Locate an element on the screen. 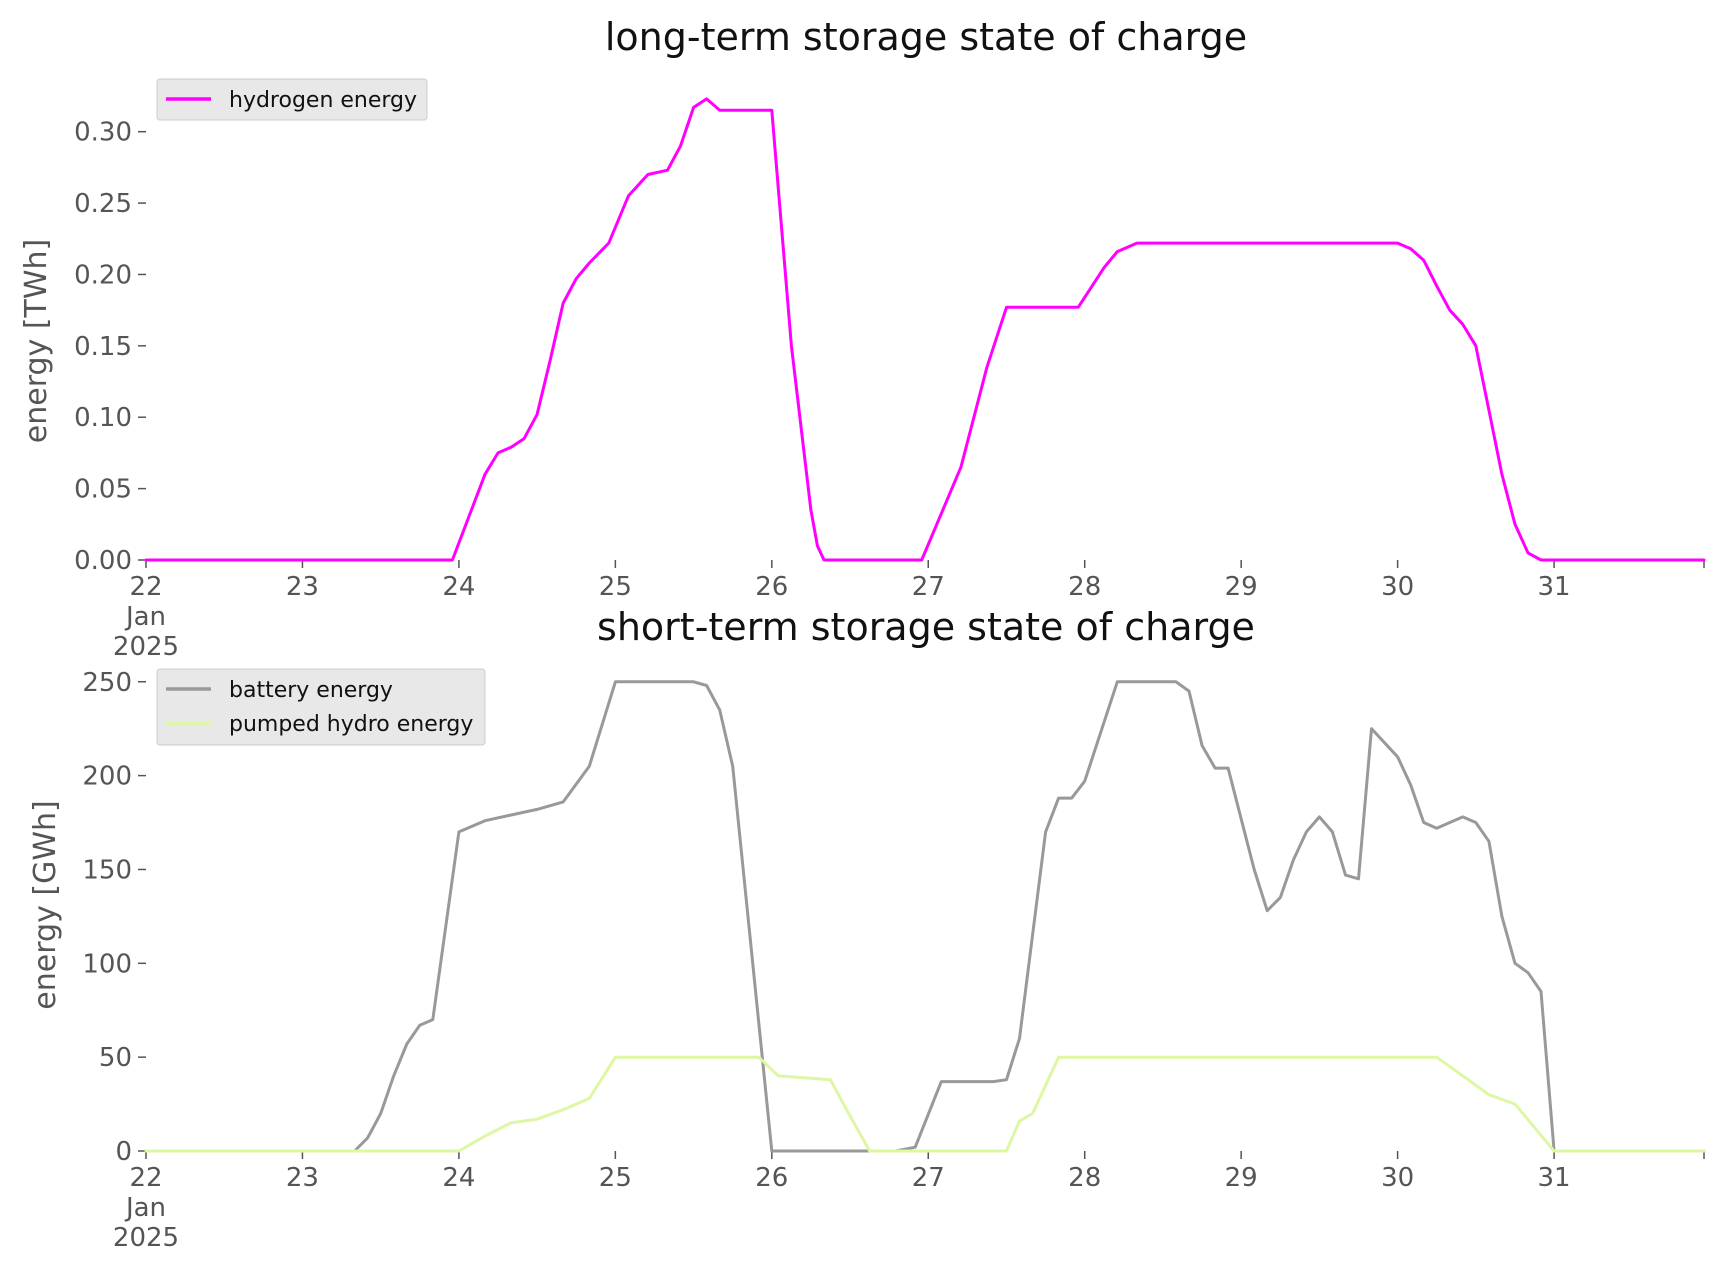 This screenshot has height=1277, width=1715. y-tick-label: 0.20 is located at coordinates (103, 275).